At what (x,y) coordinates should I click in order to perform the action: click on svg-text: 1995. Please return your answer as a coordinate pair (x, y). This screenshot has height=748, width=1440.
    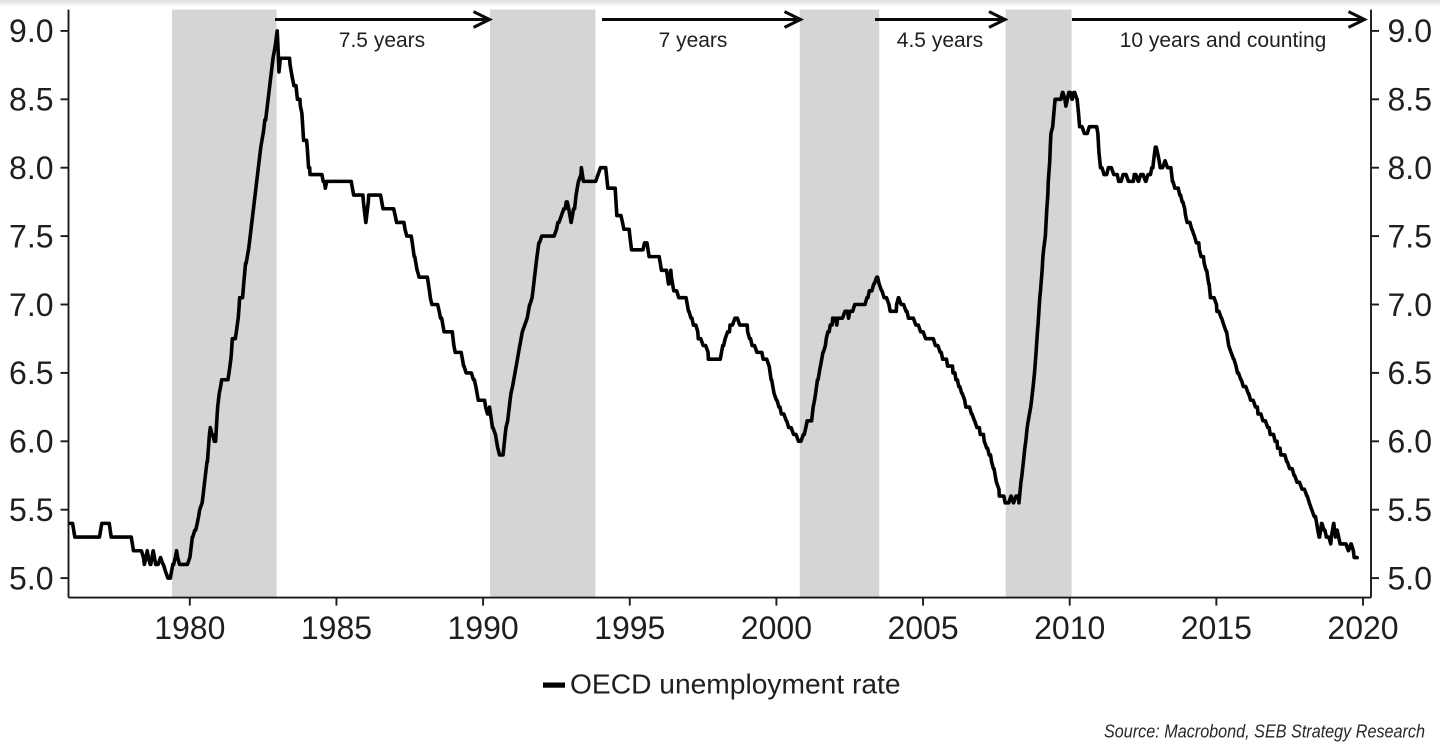
    Looking at the image, I should click on (629, 628).